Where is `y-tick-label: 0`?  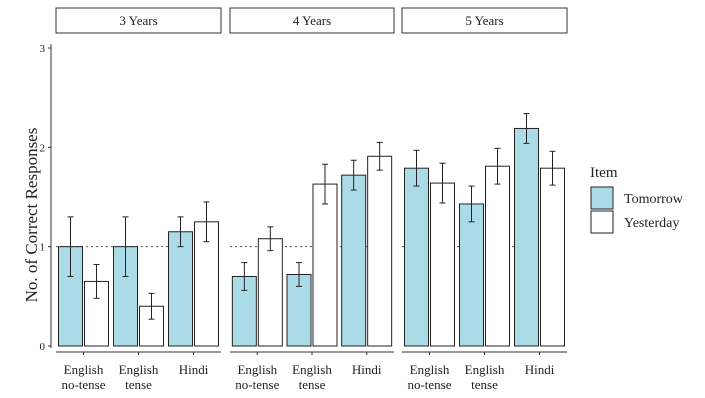 y-tick-label: 0 is located at coordinates (43, 347).